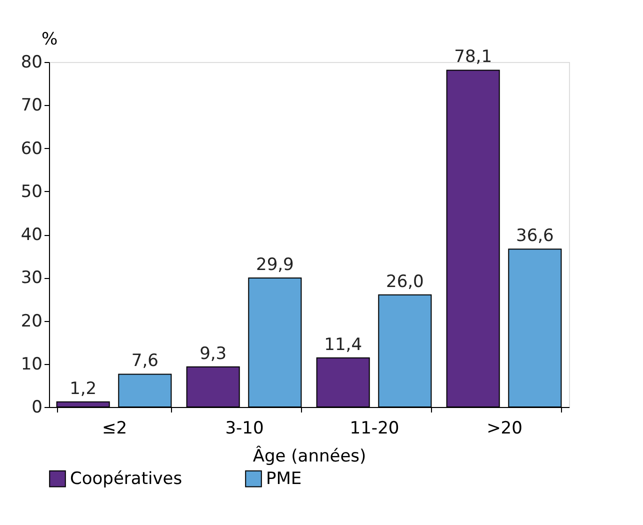 This screenshot has height=525, width=643. What do you see at coordinates (244, 428) in the screenshot?
I see `x-tick-label: 3-10` at bounding box center [244, 428].